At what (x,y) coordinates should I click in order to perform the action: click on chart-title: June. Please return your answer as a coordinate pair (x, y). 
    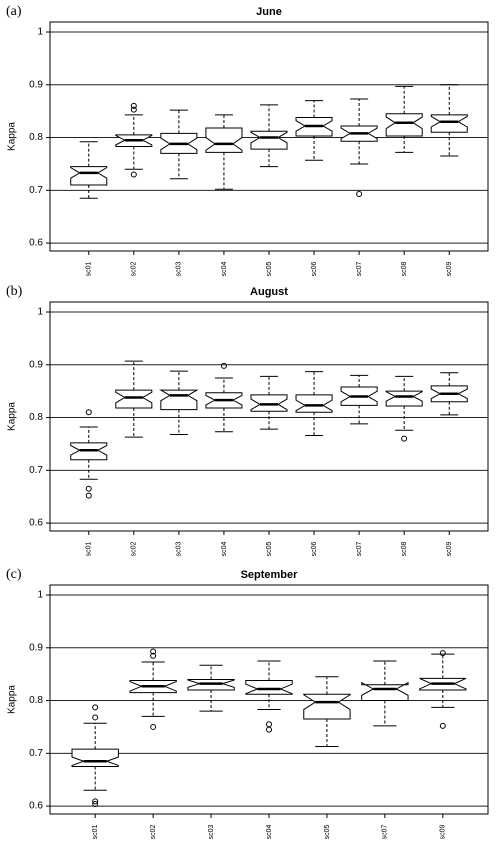
    Looking at the image, I should click on (269, 12).